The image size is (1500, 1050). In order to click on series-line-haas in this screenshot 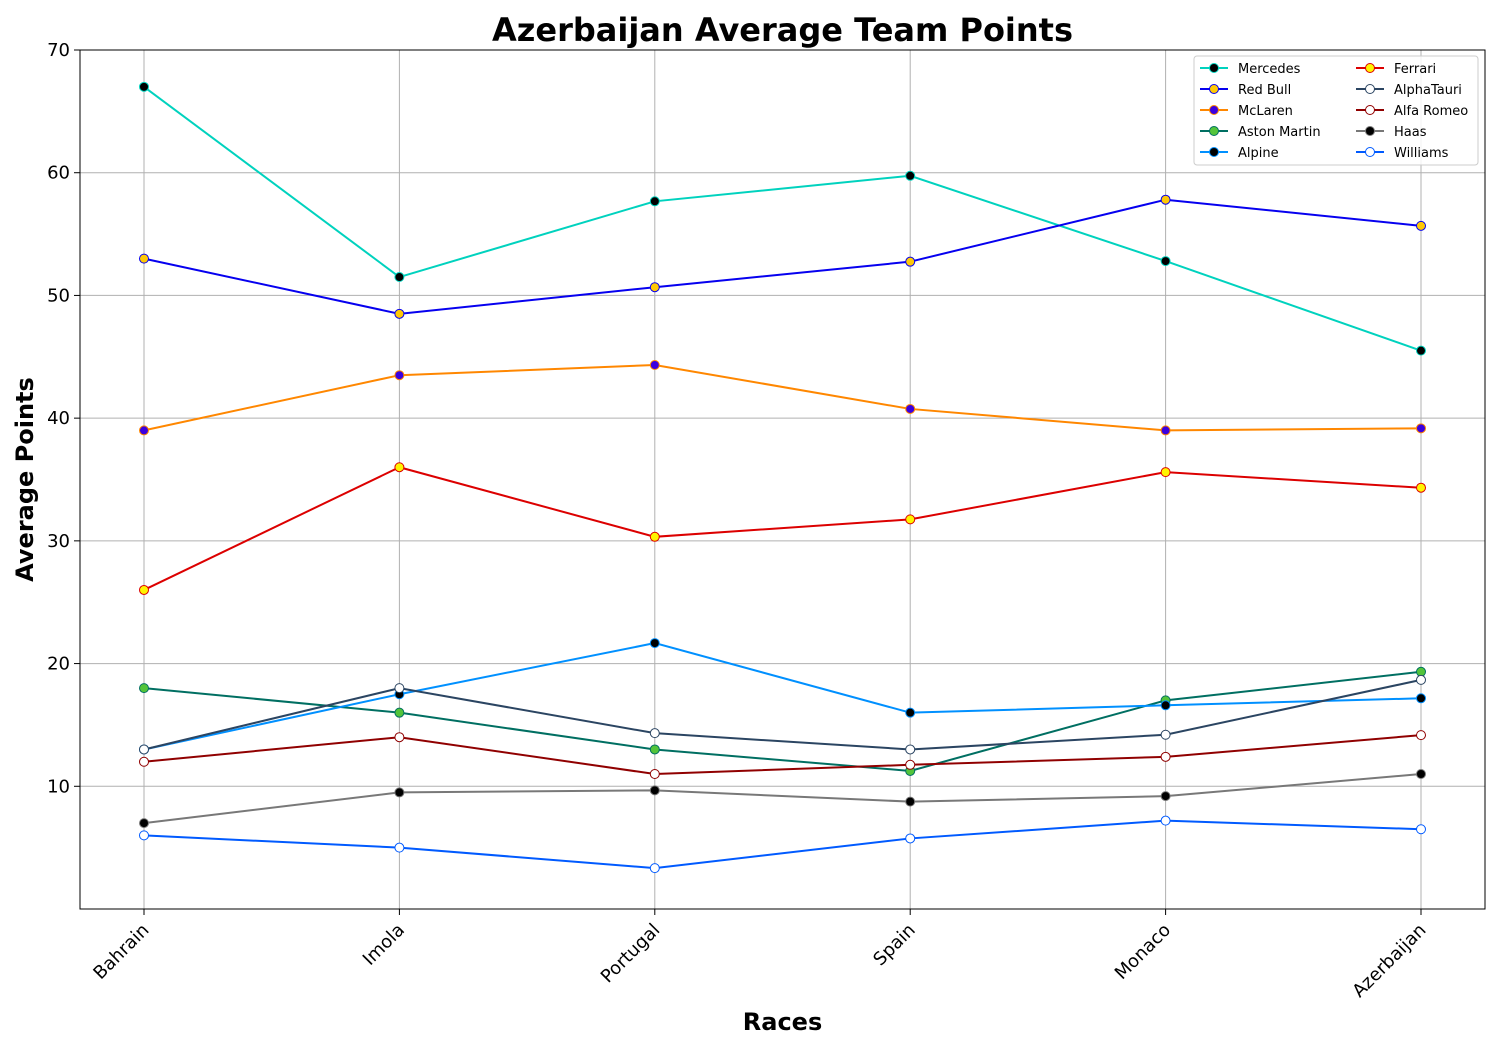, I will do `click(782, 799)`.